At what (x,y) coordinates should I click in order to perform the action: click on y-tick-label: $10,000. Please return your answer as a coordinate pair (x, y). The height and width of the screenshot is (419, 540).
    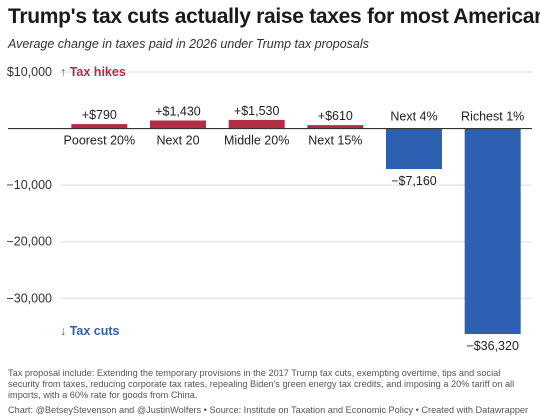
    Looking at the image, I should click on (29, 72).